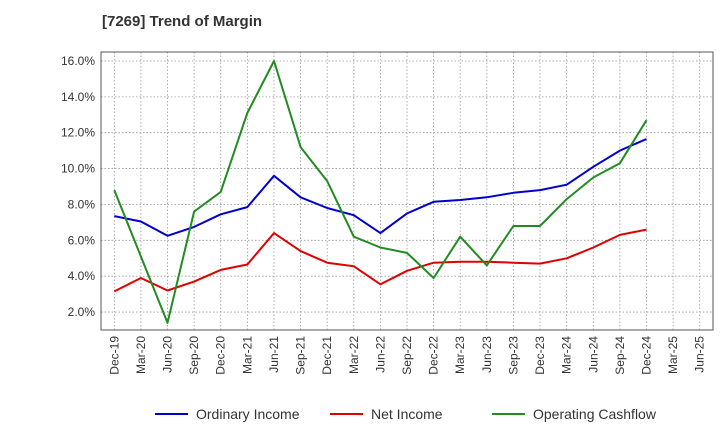  I want to click on x-tick-label: Jun-20, so click(168, 354).